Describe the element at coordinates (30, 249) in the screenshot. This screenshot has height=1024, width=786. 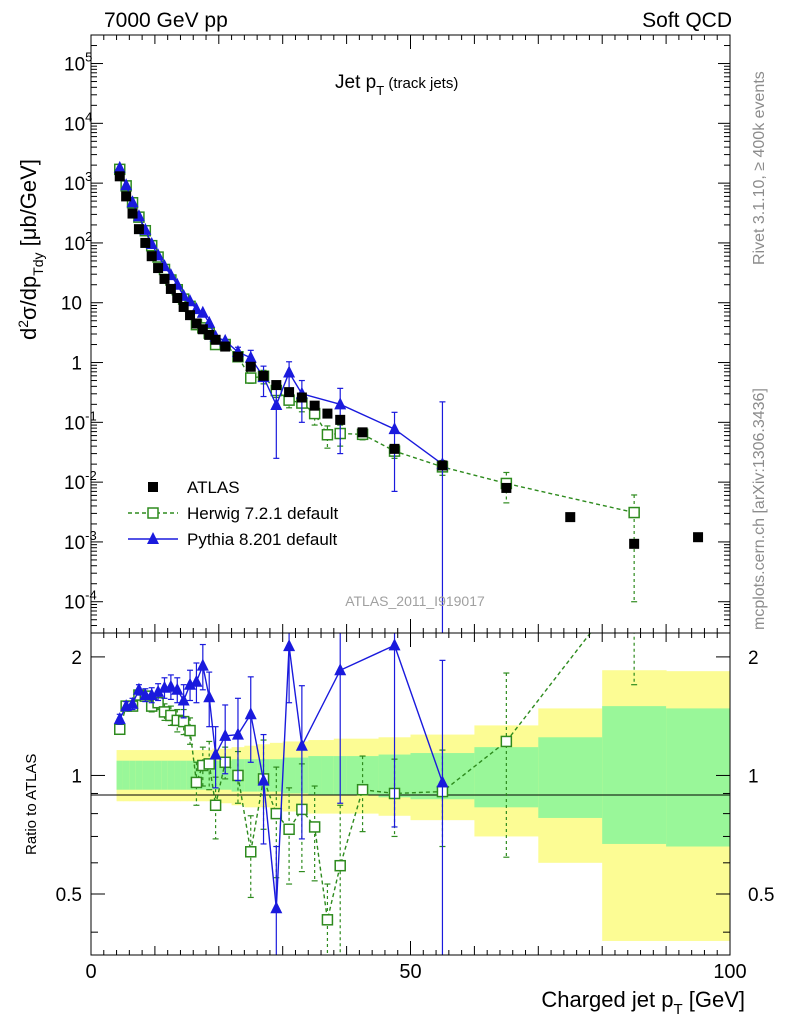
I see `main-y-axis-label: d2σ/dpTdy [μb/GeV]` at that location.